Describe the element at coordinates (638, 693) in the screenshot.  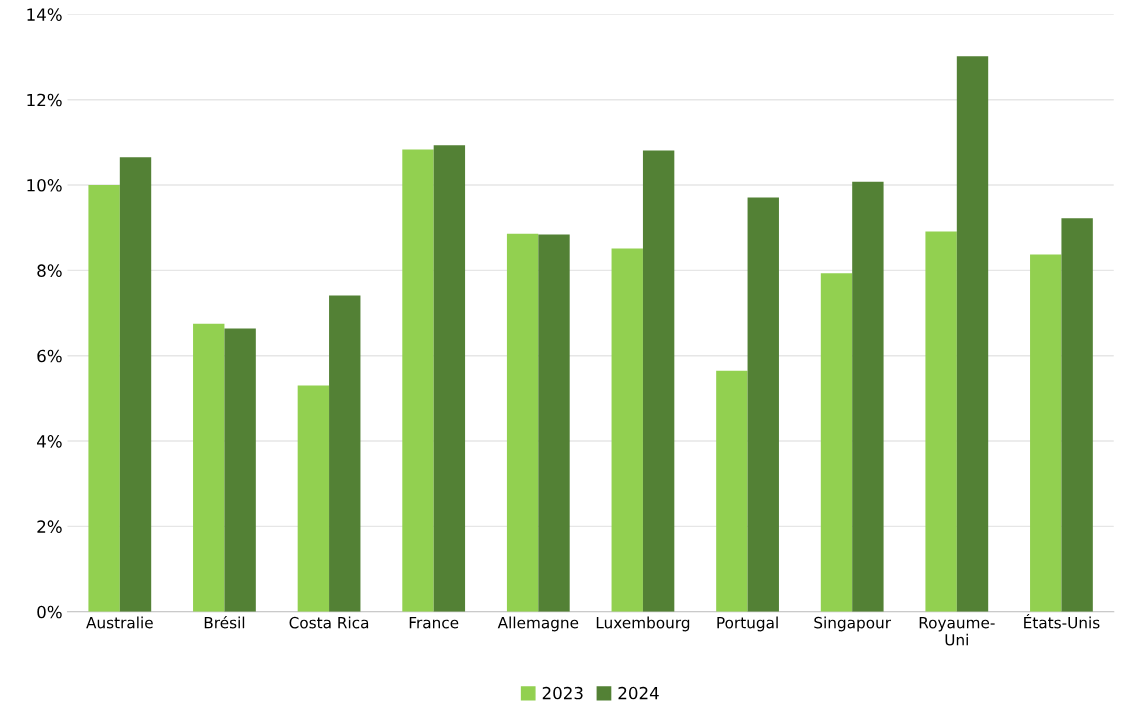
I see `legend-label: 2024` at that location.